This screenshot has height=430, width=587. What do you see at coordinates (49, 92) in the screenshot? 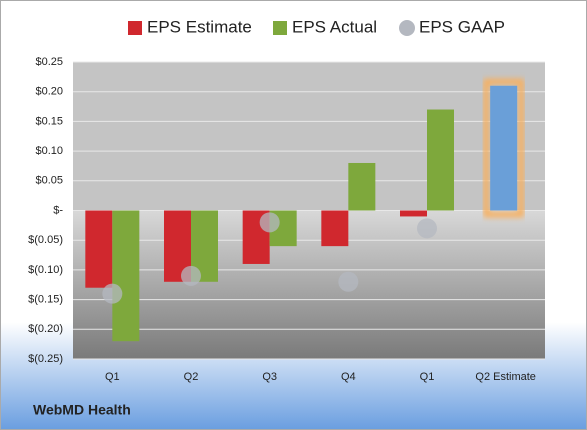
I see `y-tick-label: $0.20` at bounding box center [49, 92].